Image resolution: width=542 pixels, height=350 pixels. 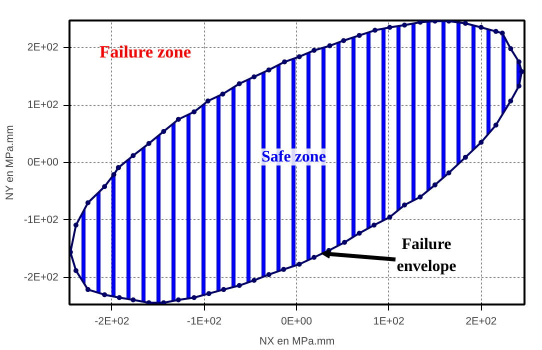 I want to click on x-tick-label: 0E+00, so click(x=296, y=322).